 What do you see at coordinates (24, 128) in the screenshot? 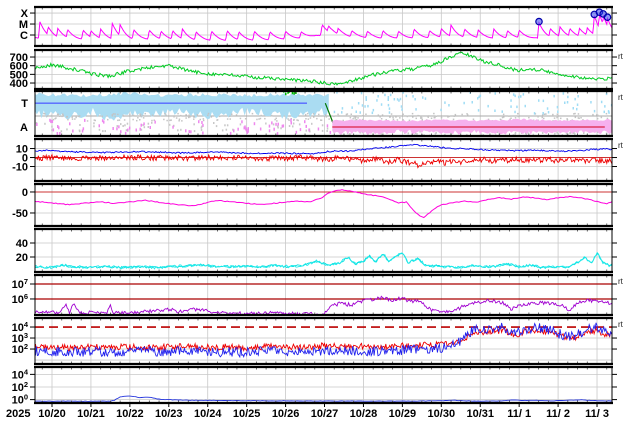
I see `ytick-label-temp-density: A` at bounding box center [24, 128].